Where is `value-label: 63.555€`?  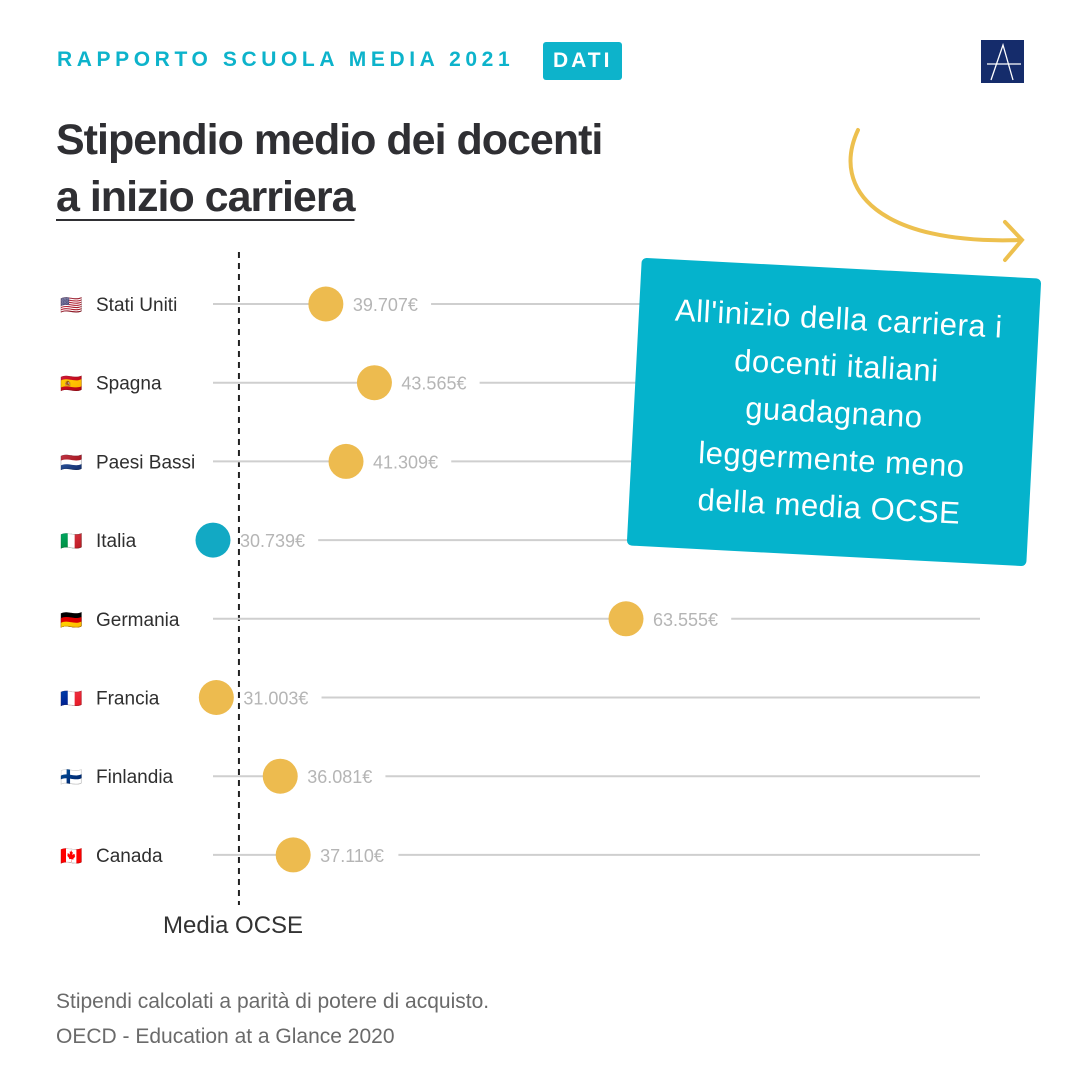
value-label: 63.555€ is located at coordinates (685, 620).